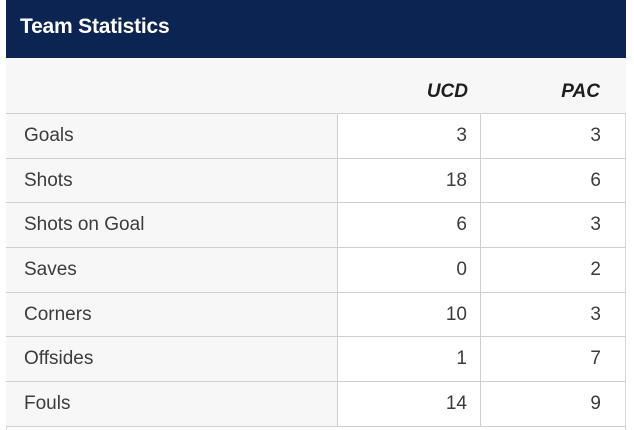 This screenshot has width=634, height=430. I want to click on stat-label: Fouls, so click(172, 404).